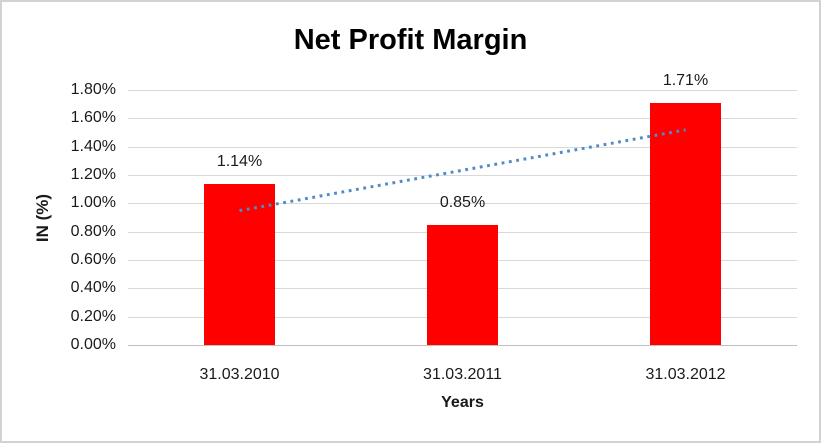 The height and width of the screenshot is (443, 821). Describe the element at coordinates (239, 161) in the screenshot. I see `bar-data-label: 1.14%` at that location.